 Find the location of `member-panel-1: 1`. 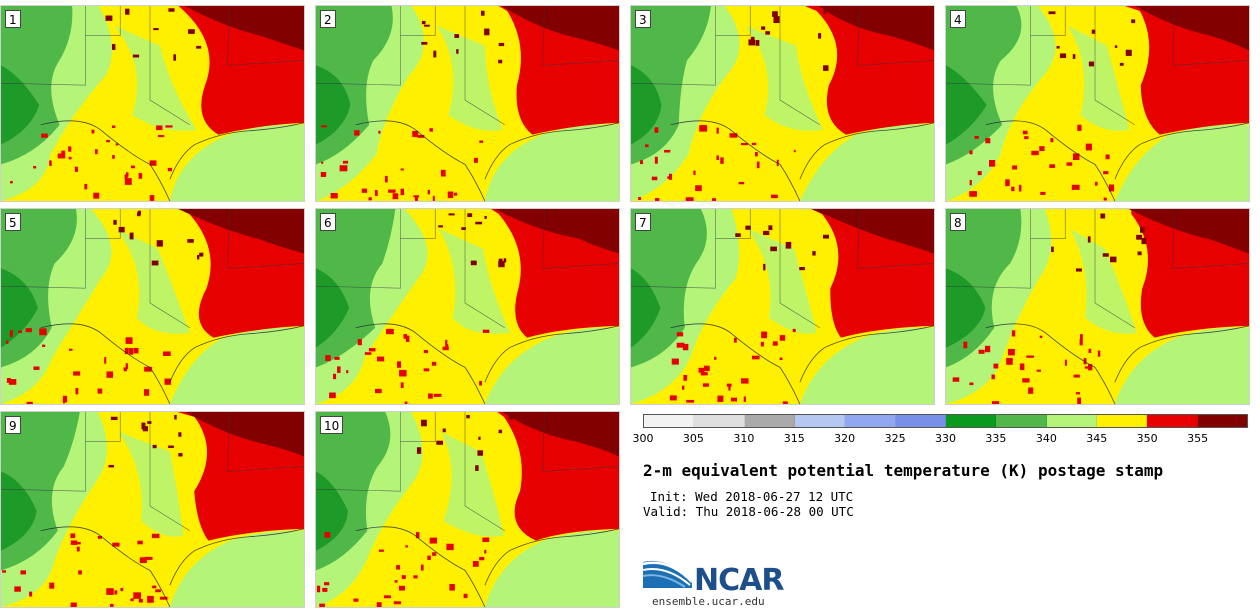

member-panel-1: 1 is located at coordinates (152, 103).